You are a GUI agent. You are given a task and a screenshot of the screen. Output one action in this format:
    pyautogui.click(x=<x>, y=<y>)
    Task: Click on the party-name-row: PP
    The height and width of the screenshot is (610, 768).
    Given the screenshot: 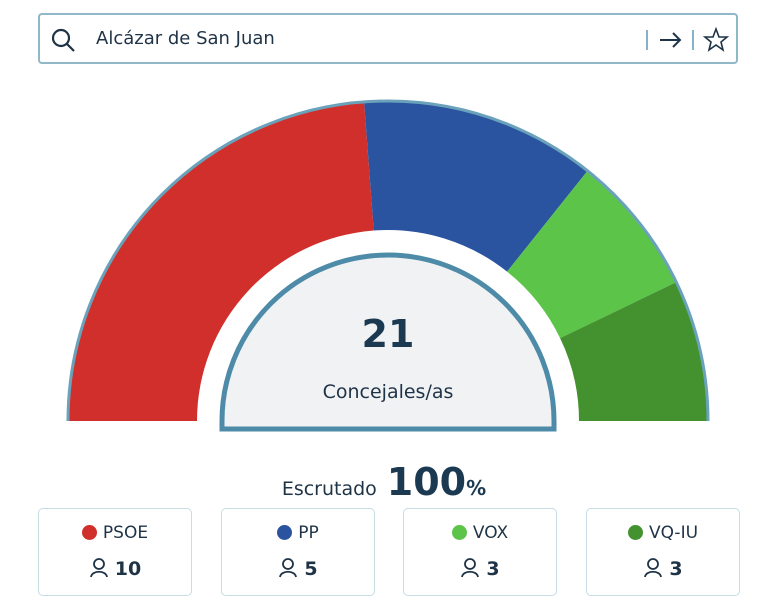 What is the action you would take?
    pyautogui.click(x=298, y=533)
    